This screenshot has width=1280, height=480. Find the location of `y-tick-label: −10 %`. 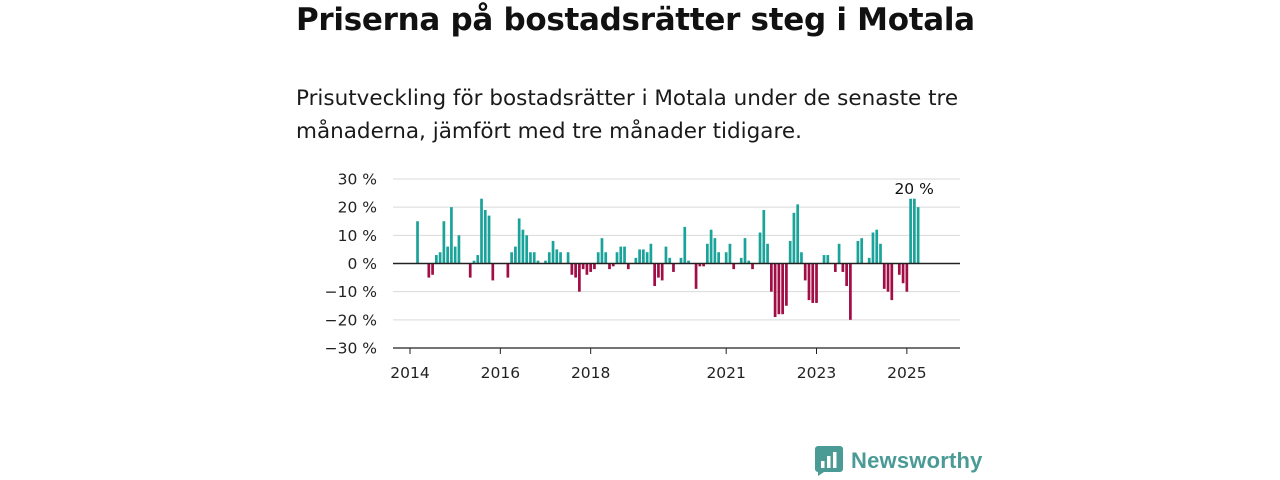

y-tick-label: −10 % is located at coordinates (351, 292).